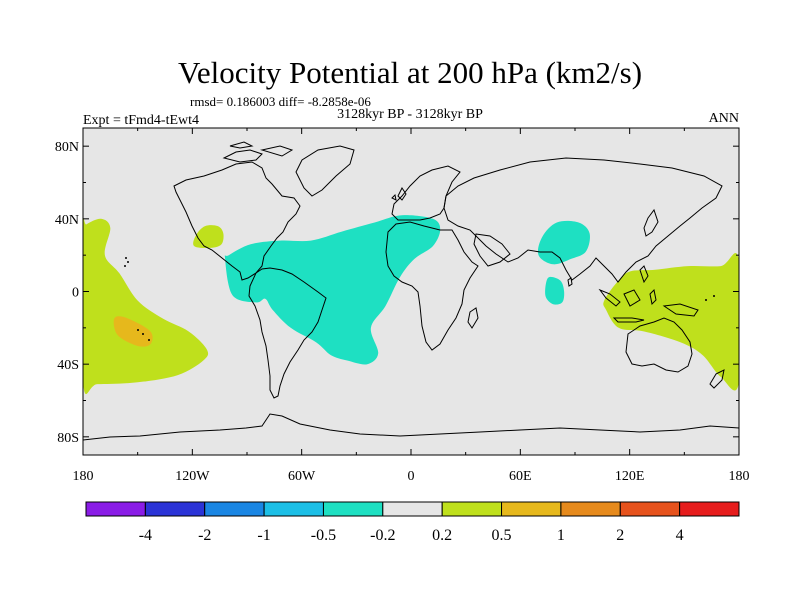 The width and height of the screenshot is (800, 600). I want to click on small-islands, so click(419, 299).